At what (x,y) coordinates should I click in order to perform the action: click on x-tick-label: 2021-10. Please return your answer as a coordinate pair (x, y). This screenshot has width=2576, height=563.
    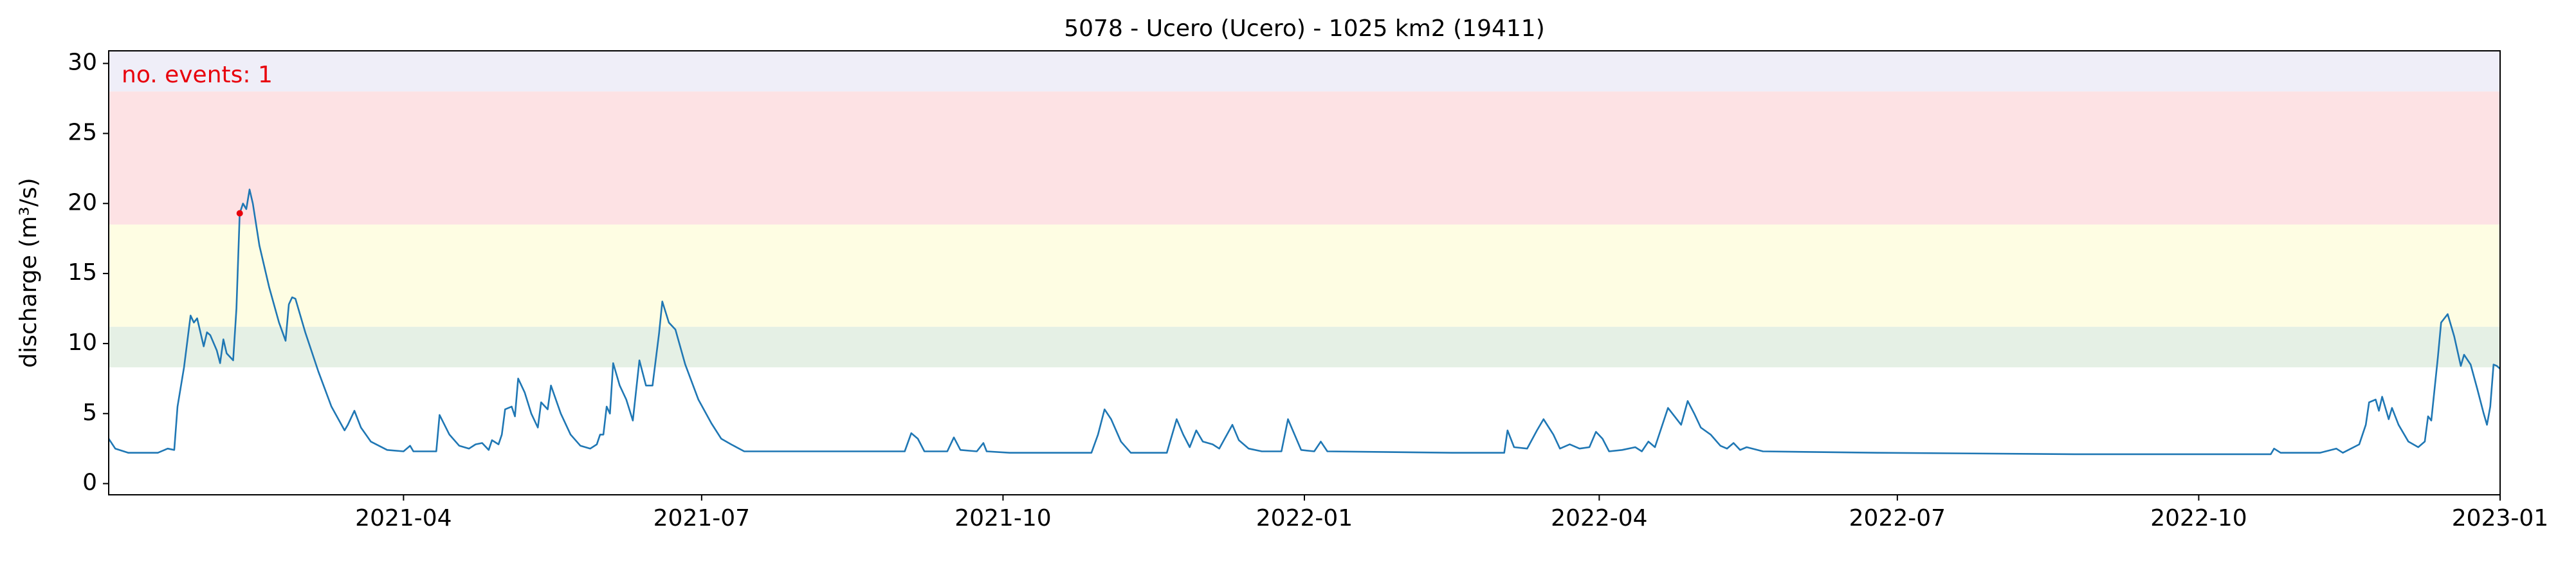
    Looking at the image, I should click on (1003, 518).